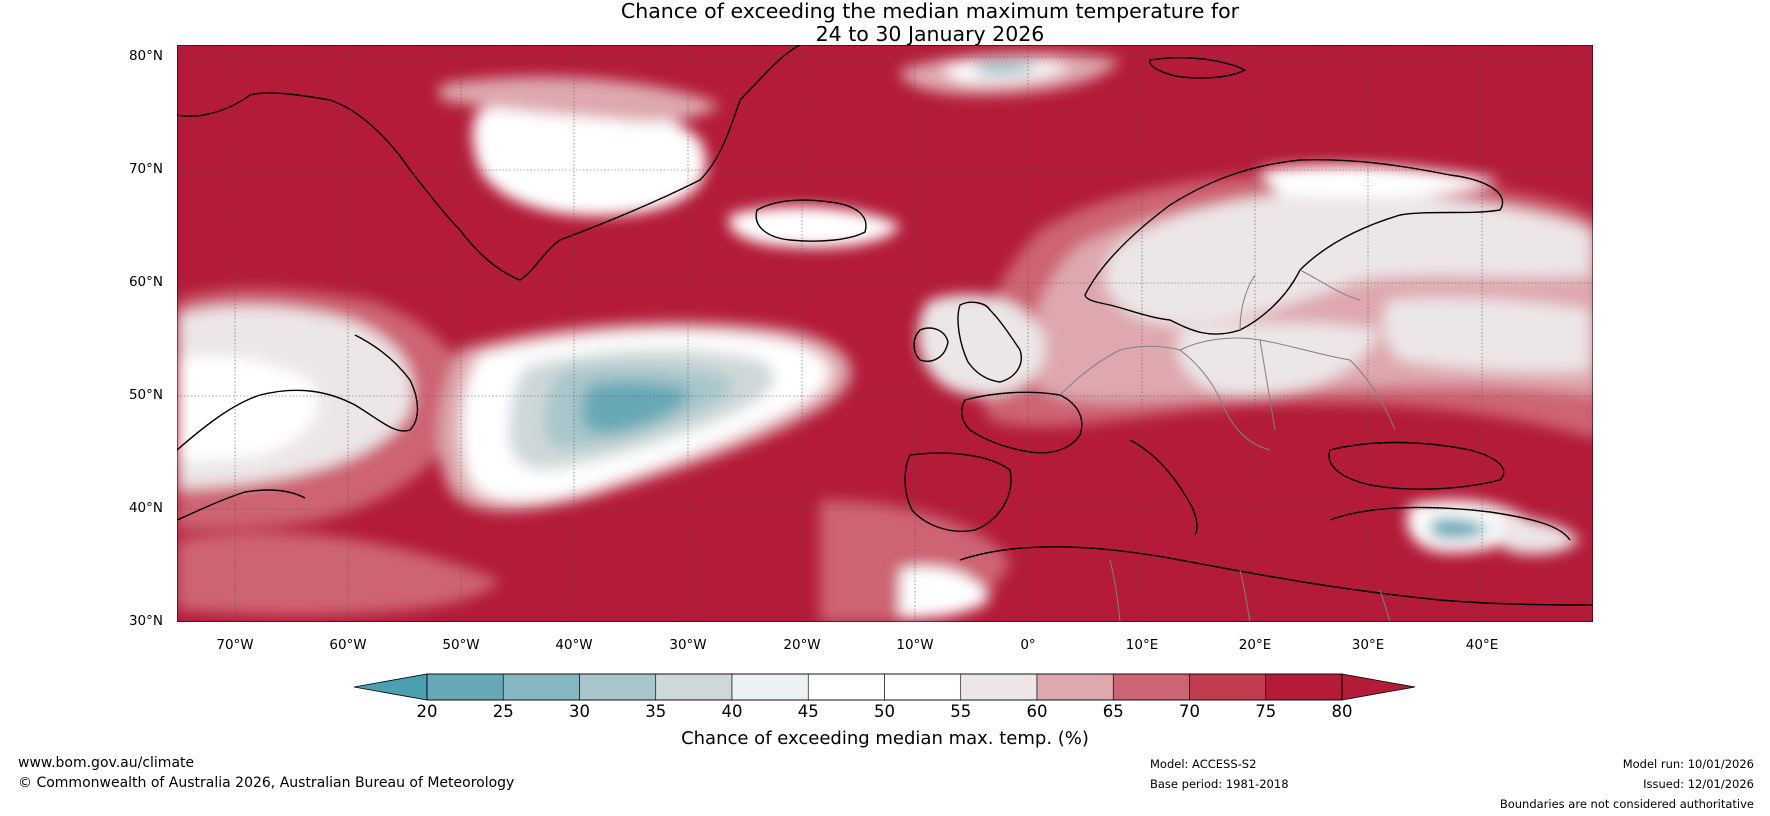 The image size is (1770, 816). Describe the element at coordinates (1416, 465) in the screenshot. I see `coast-black-sea` at that location.